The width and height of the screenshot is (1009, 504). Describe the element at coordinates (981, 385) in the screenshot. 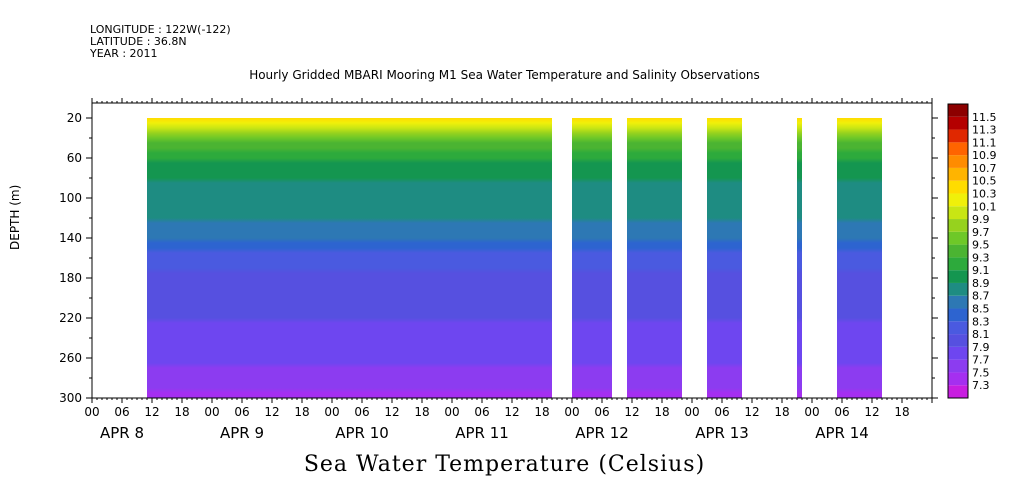

I see `colorbar-label: 7.3` at that location.